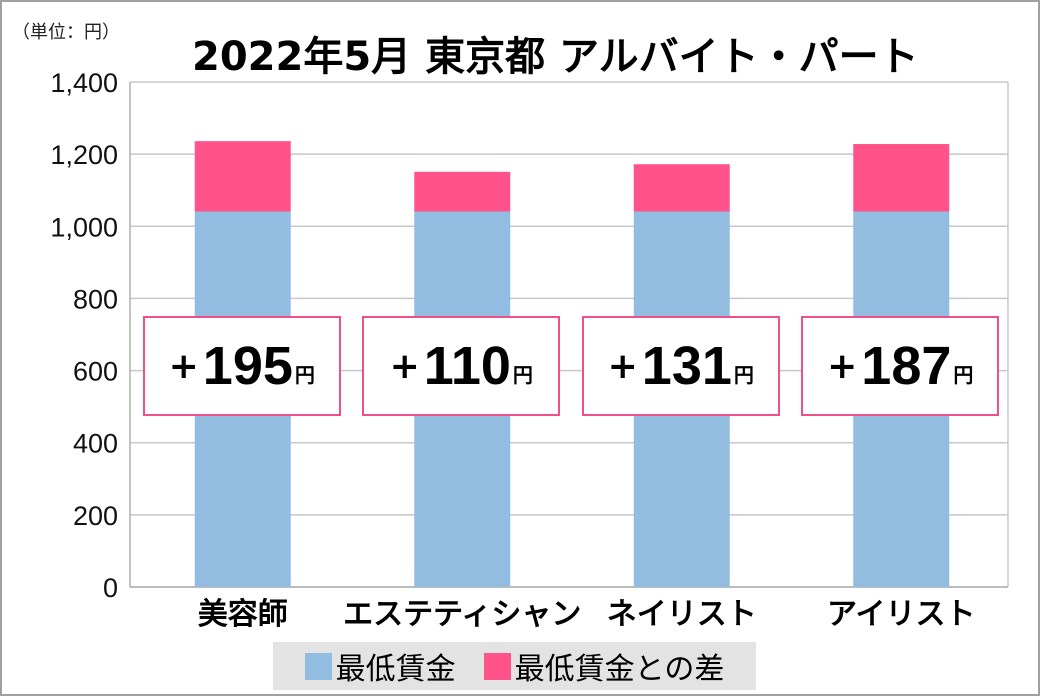 The image size is (1040, 696). Describe the element at coordinates (906, 366) in the screenshot. I see `difference-value: 187` at that location.